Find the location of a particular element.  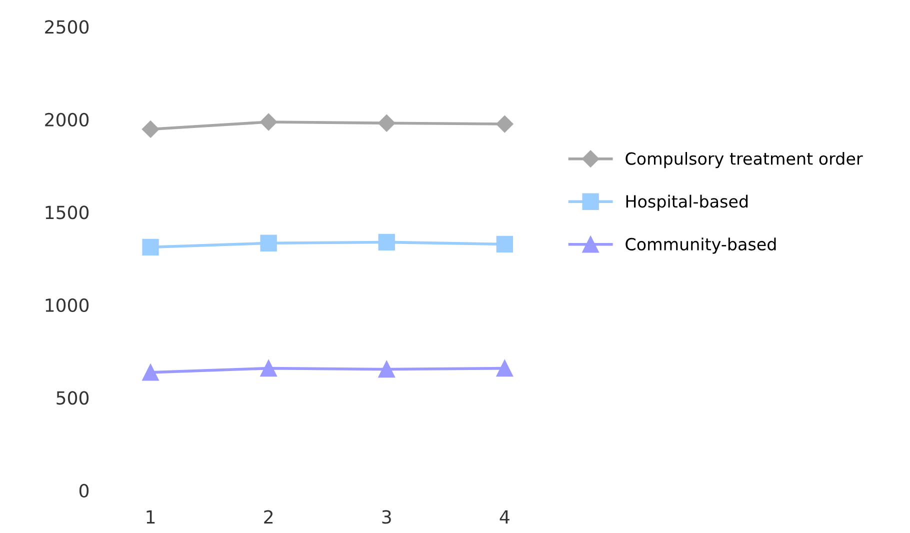

y-tick-label: 500 is located at coordinates (72, 398).